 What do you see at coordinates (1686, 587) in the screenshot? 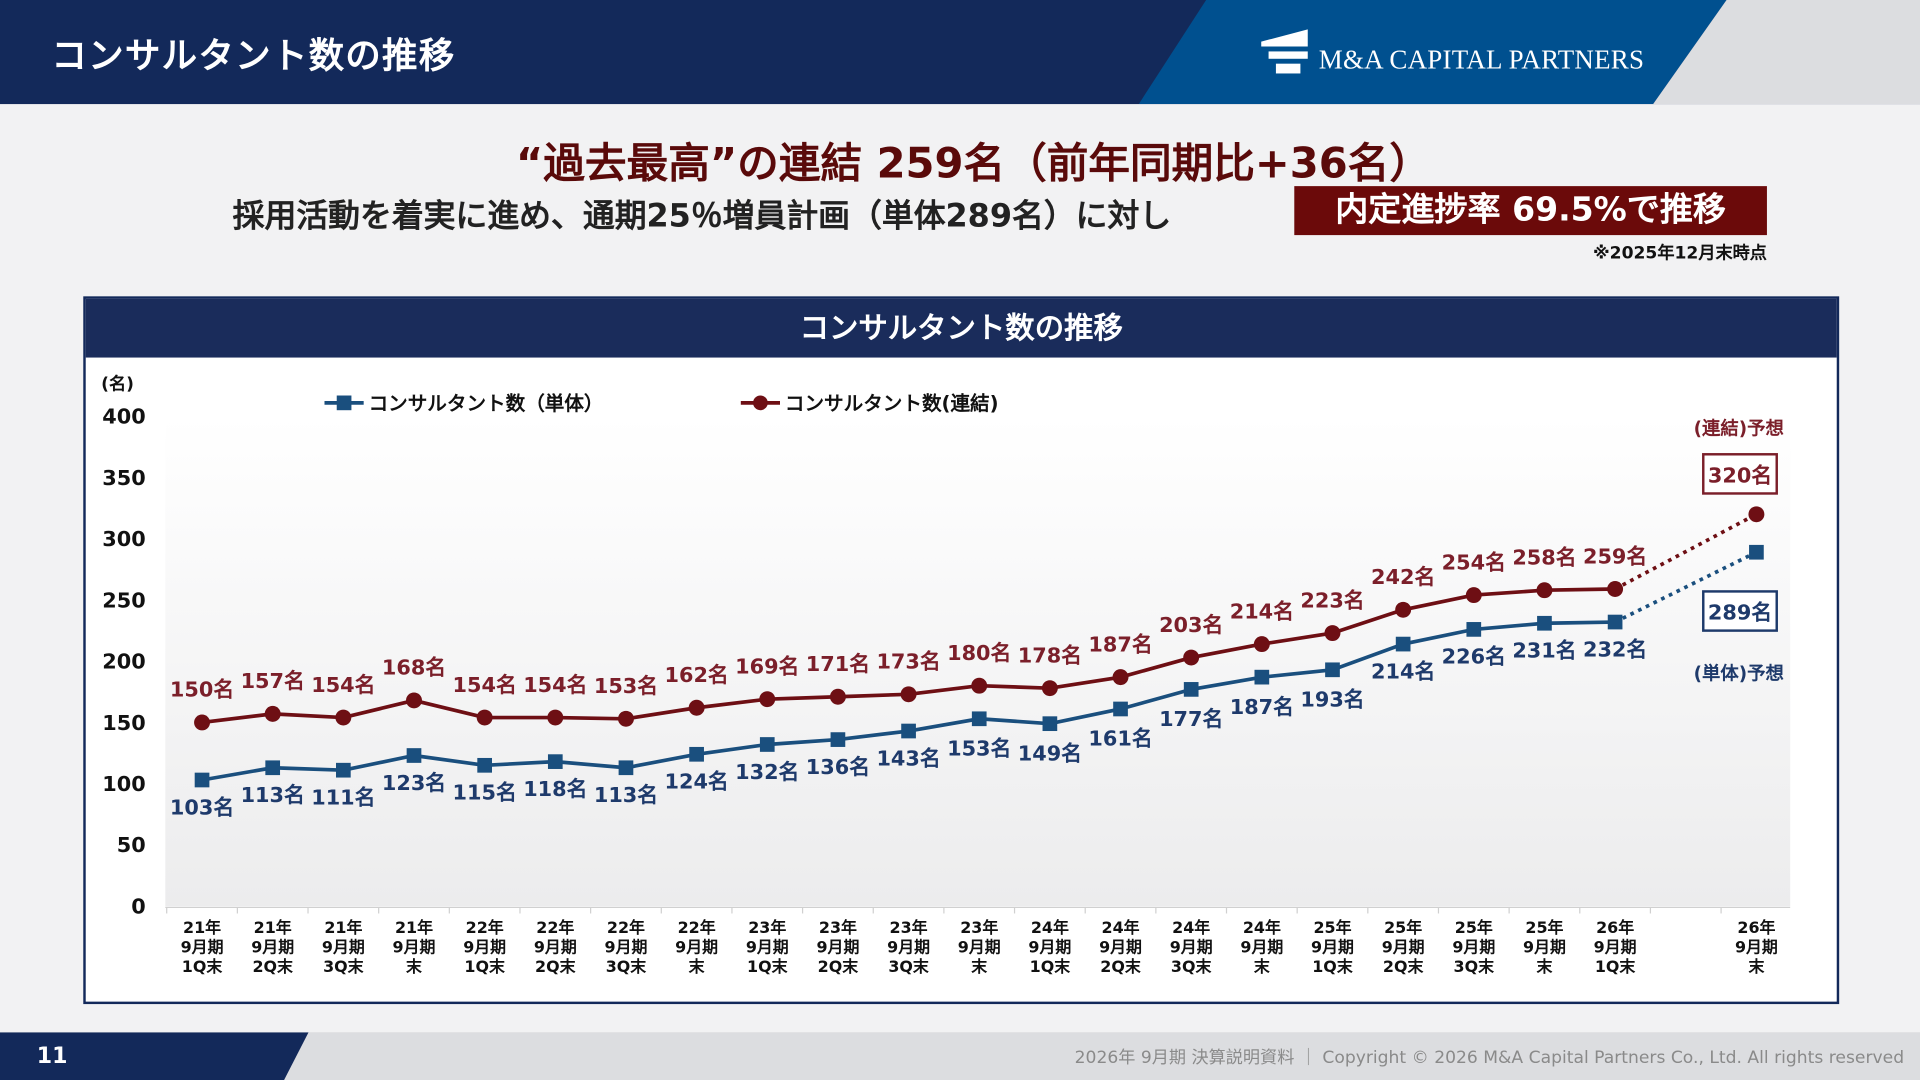
I see `forecast-line` at bounding box center [1686, 587].